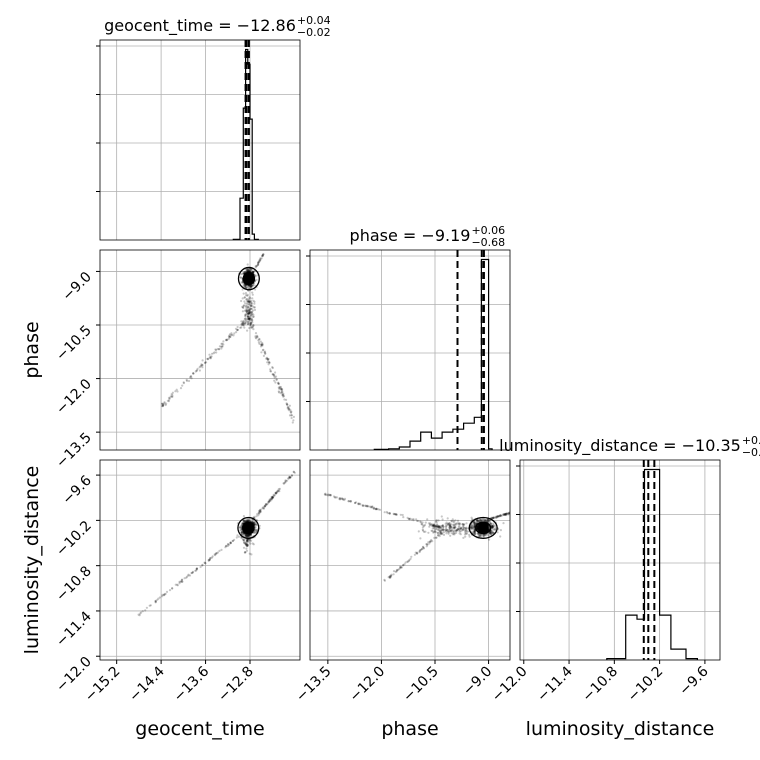  Describe the element at coordinates (32, 349) in the screenshot. I see `y-axis-label-phase: phase` at that location.